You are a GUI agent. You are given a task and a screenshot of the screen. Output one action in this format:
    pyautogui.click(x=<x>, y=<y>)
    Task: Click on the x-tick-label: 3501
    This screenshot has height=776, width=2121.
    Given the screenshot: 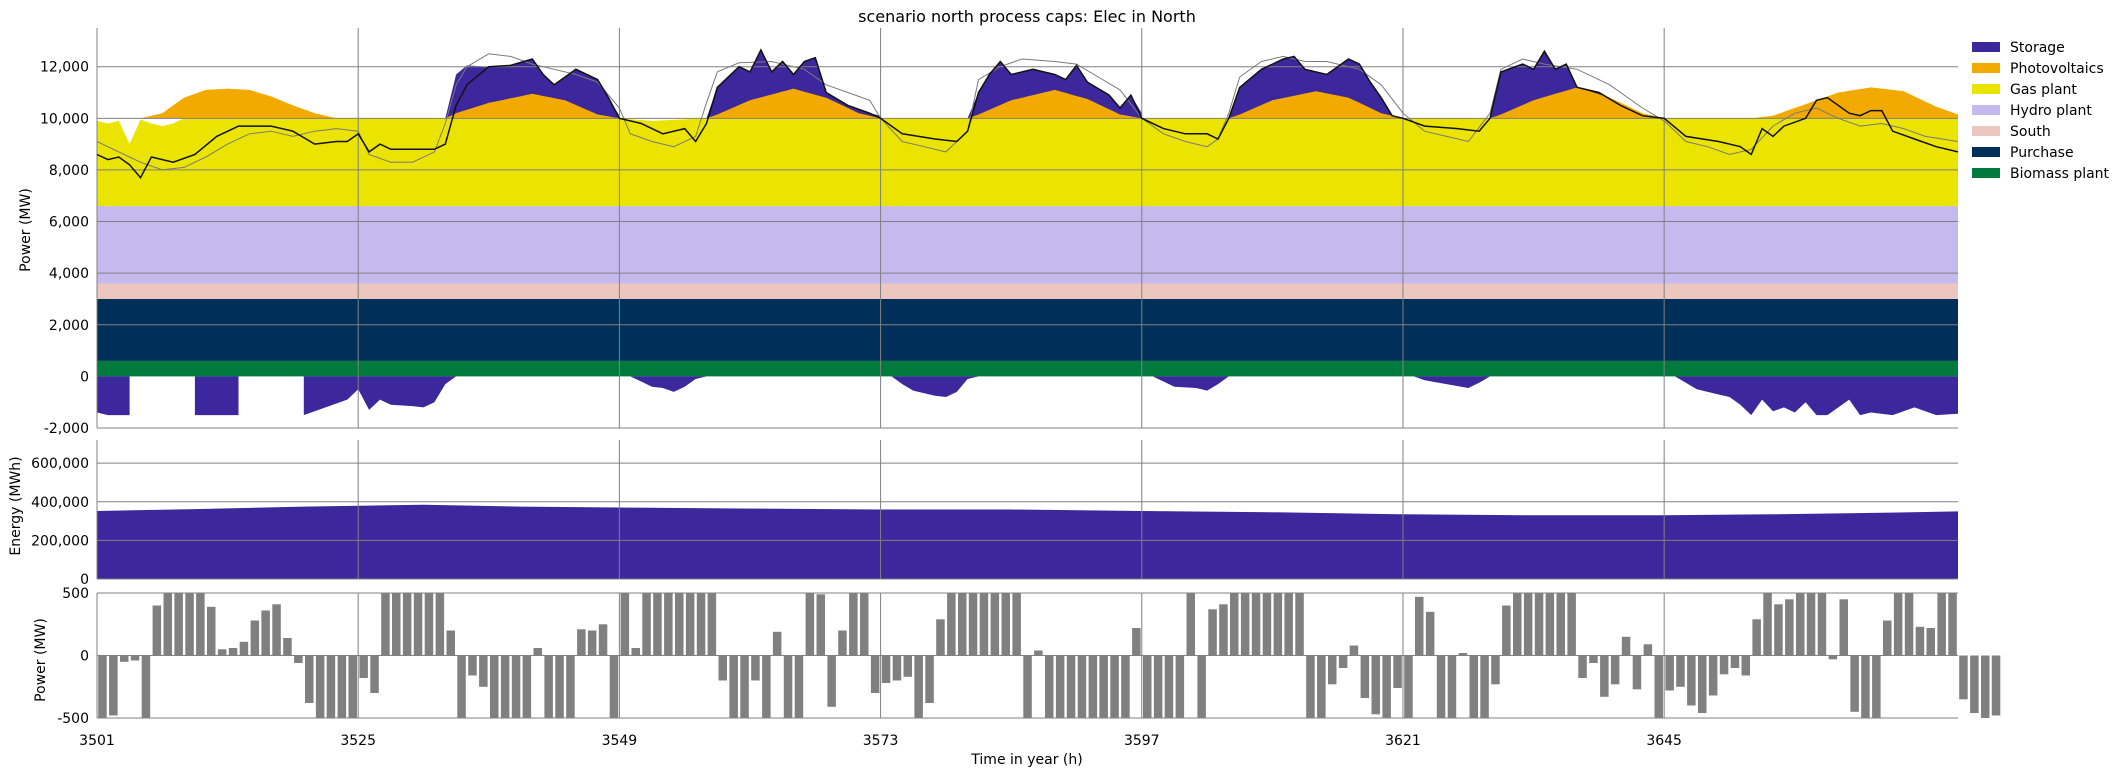 What is the action you would take?
    pyautogui.click(x=97, y=741)
    